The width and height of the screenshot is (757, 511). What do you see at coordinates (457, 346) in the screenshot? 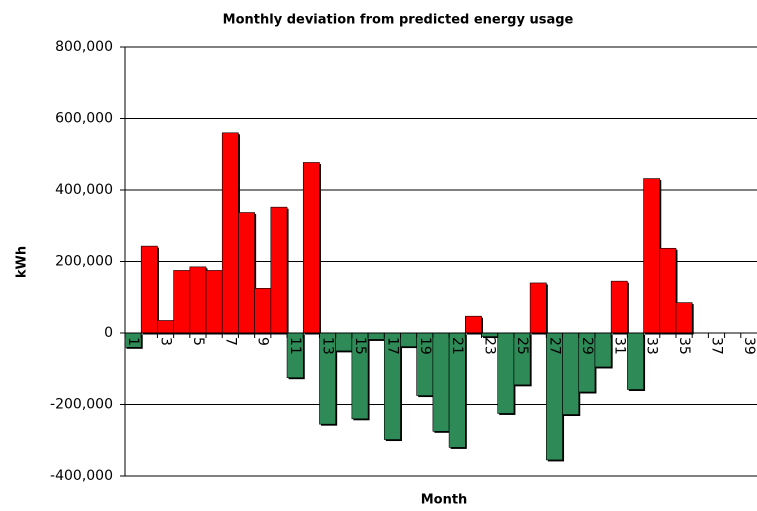
I see `x-tick-label: 21` at bounding box center [457, 346].